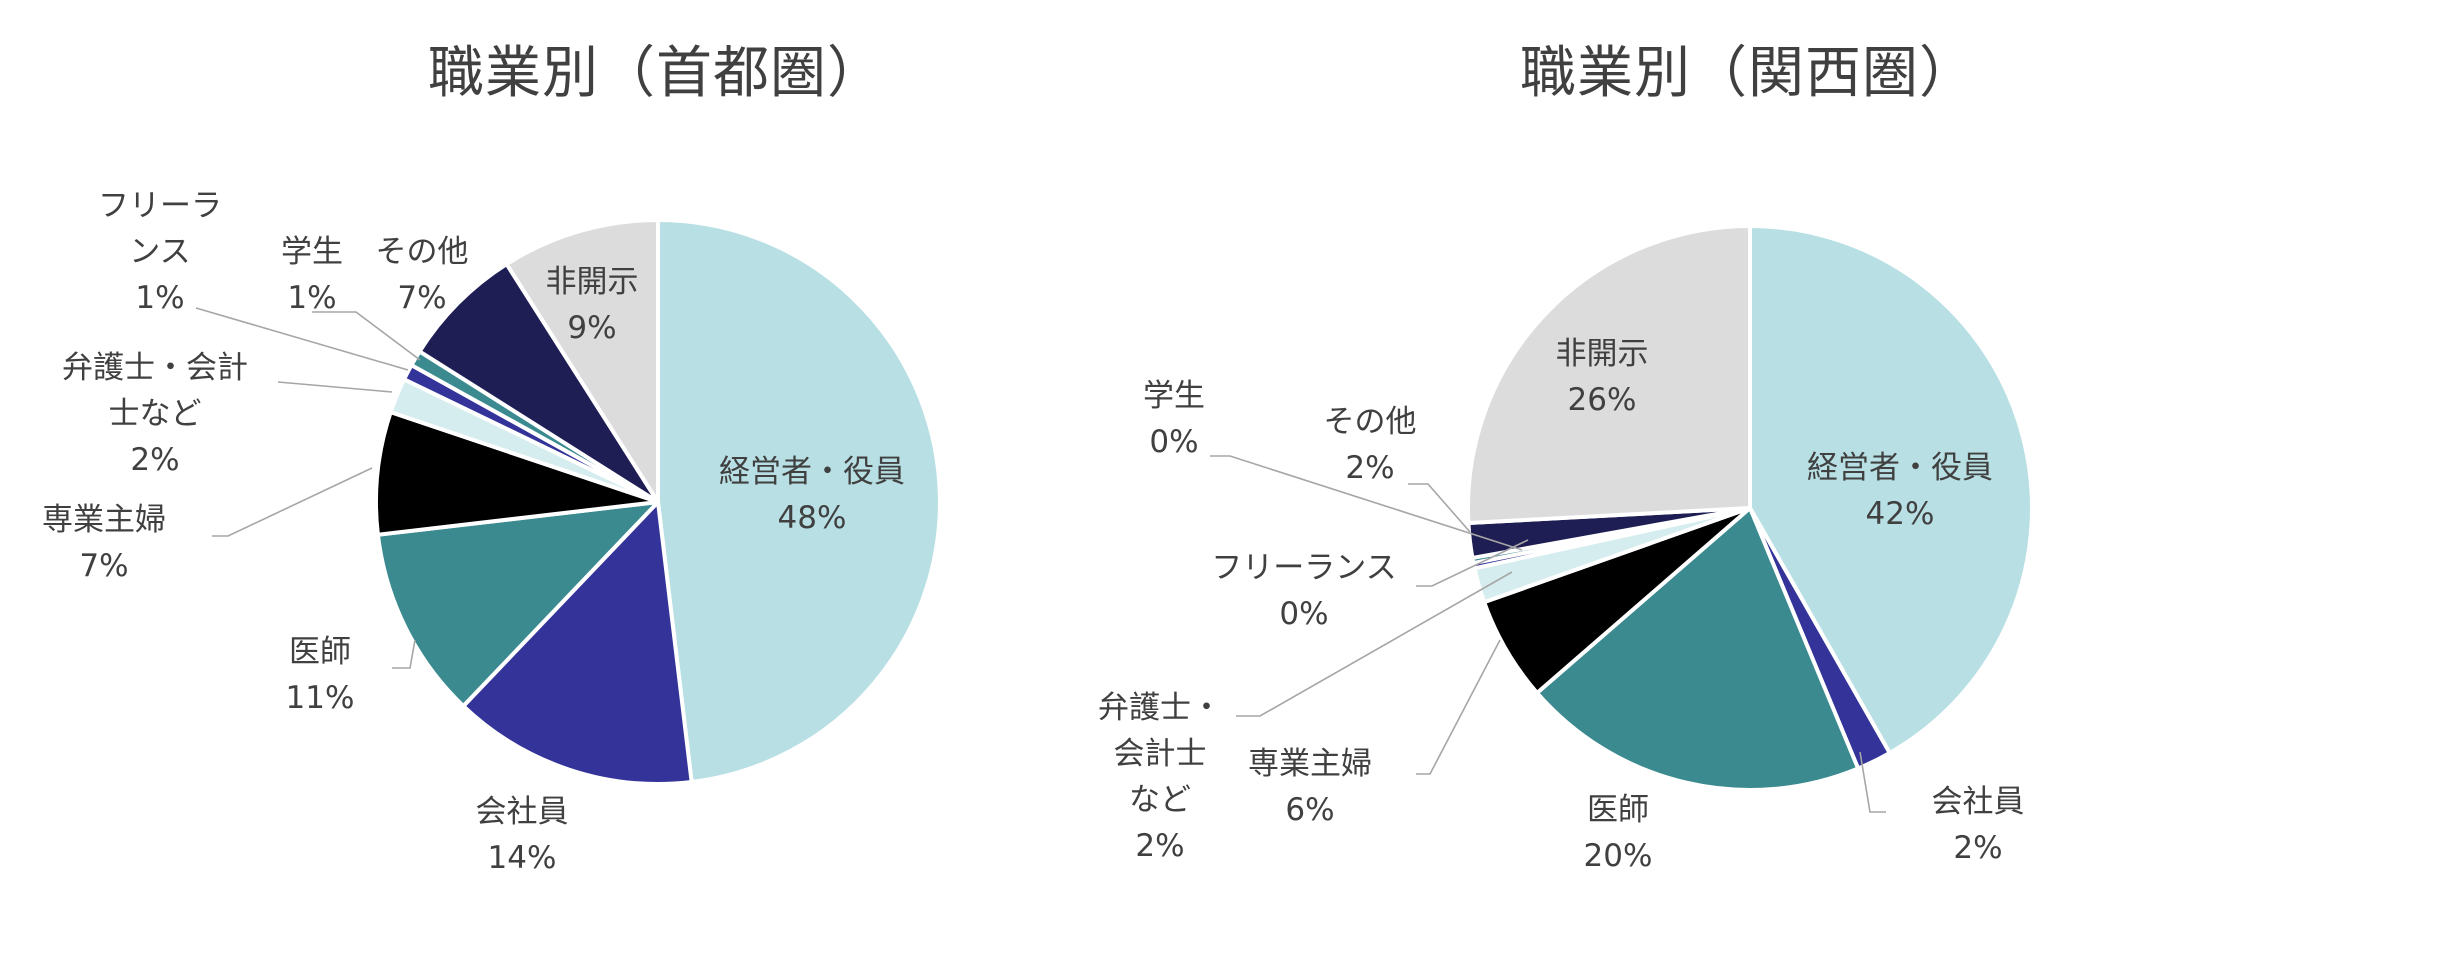  Describe the element at coordinates (1900, 514) in the screenshot. I see `slice-percent: 42%` at that location.